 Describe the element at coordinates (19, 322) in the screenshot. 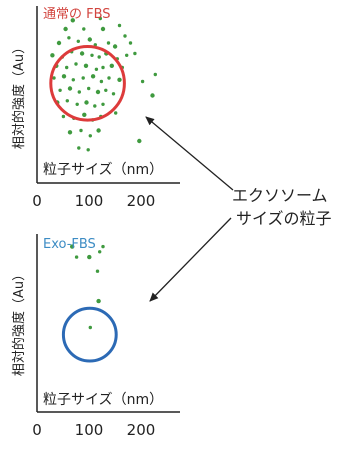

I see `y-axis-label-bottom: 相対的強度（Au）` at that location.